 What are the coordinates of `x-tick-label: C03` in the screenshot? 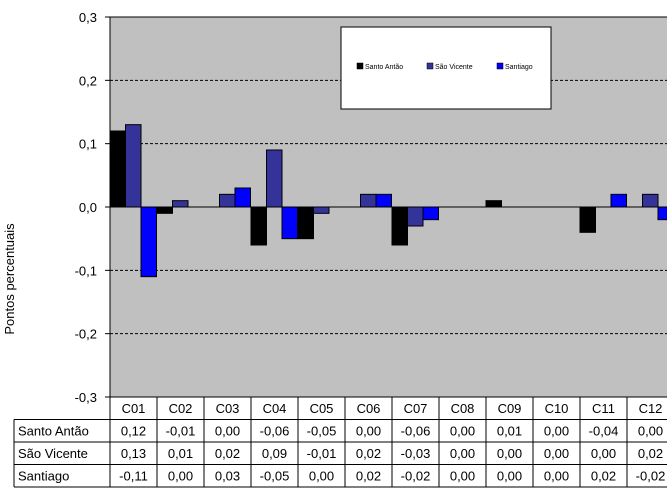 It's located at (228, 408).